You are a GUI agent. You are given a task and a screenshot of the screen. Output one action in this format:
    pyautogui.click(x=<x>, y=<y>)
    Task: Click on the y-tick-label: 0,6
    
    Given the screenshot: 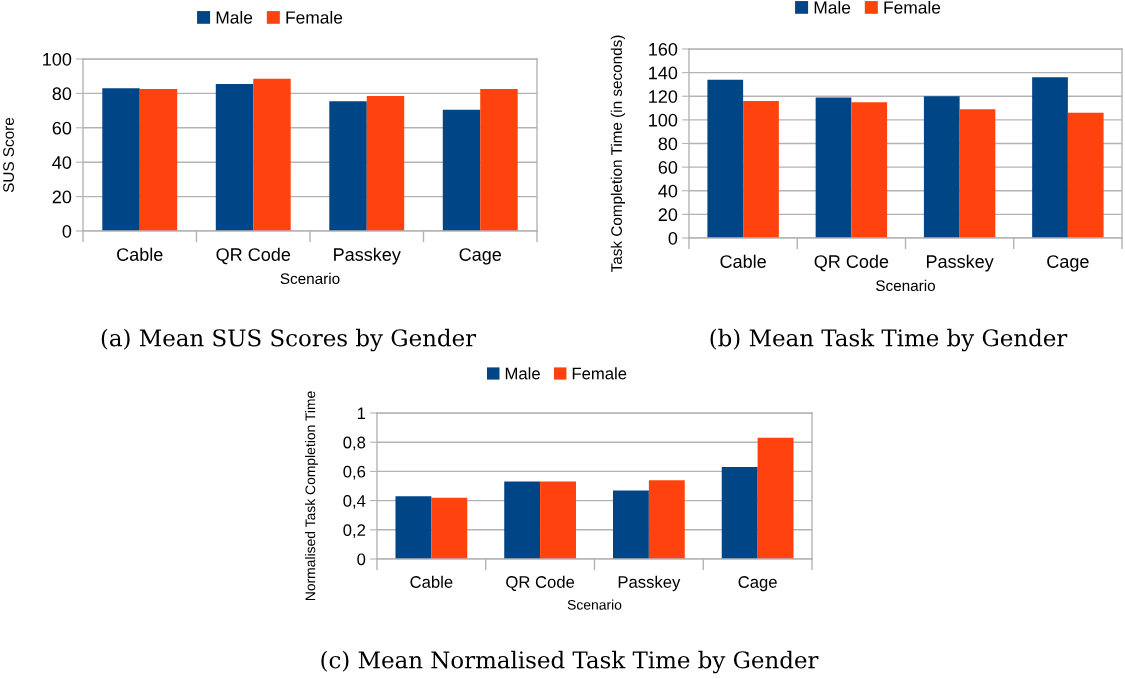 What is the action you would take?
    pyautogui.click(x=354, y=472)
    